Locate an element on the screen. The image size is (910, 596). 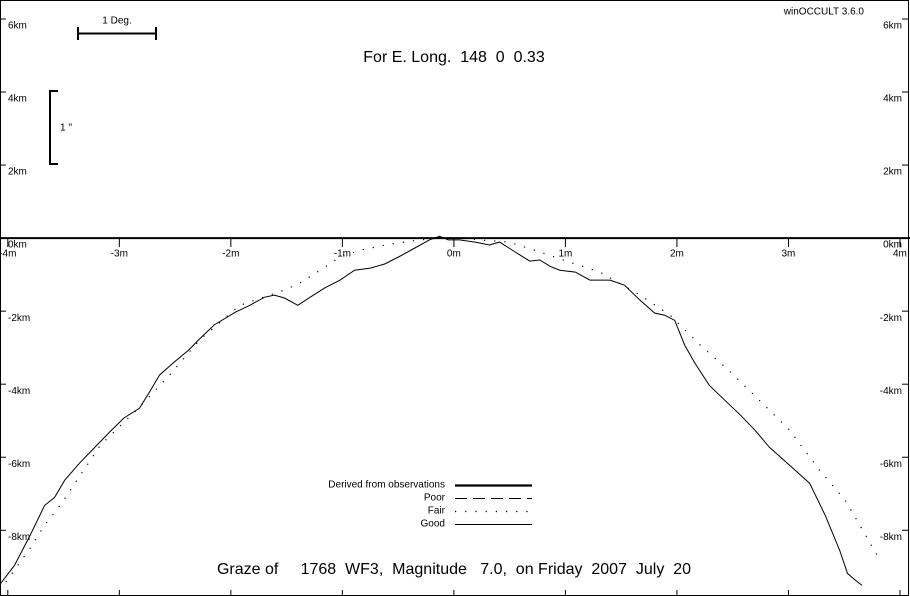
y-tick-label-right: 0km is located at coordinates (892, 245).